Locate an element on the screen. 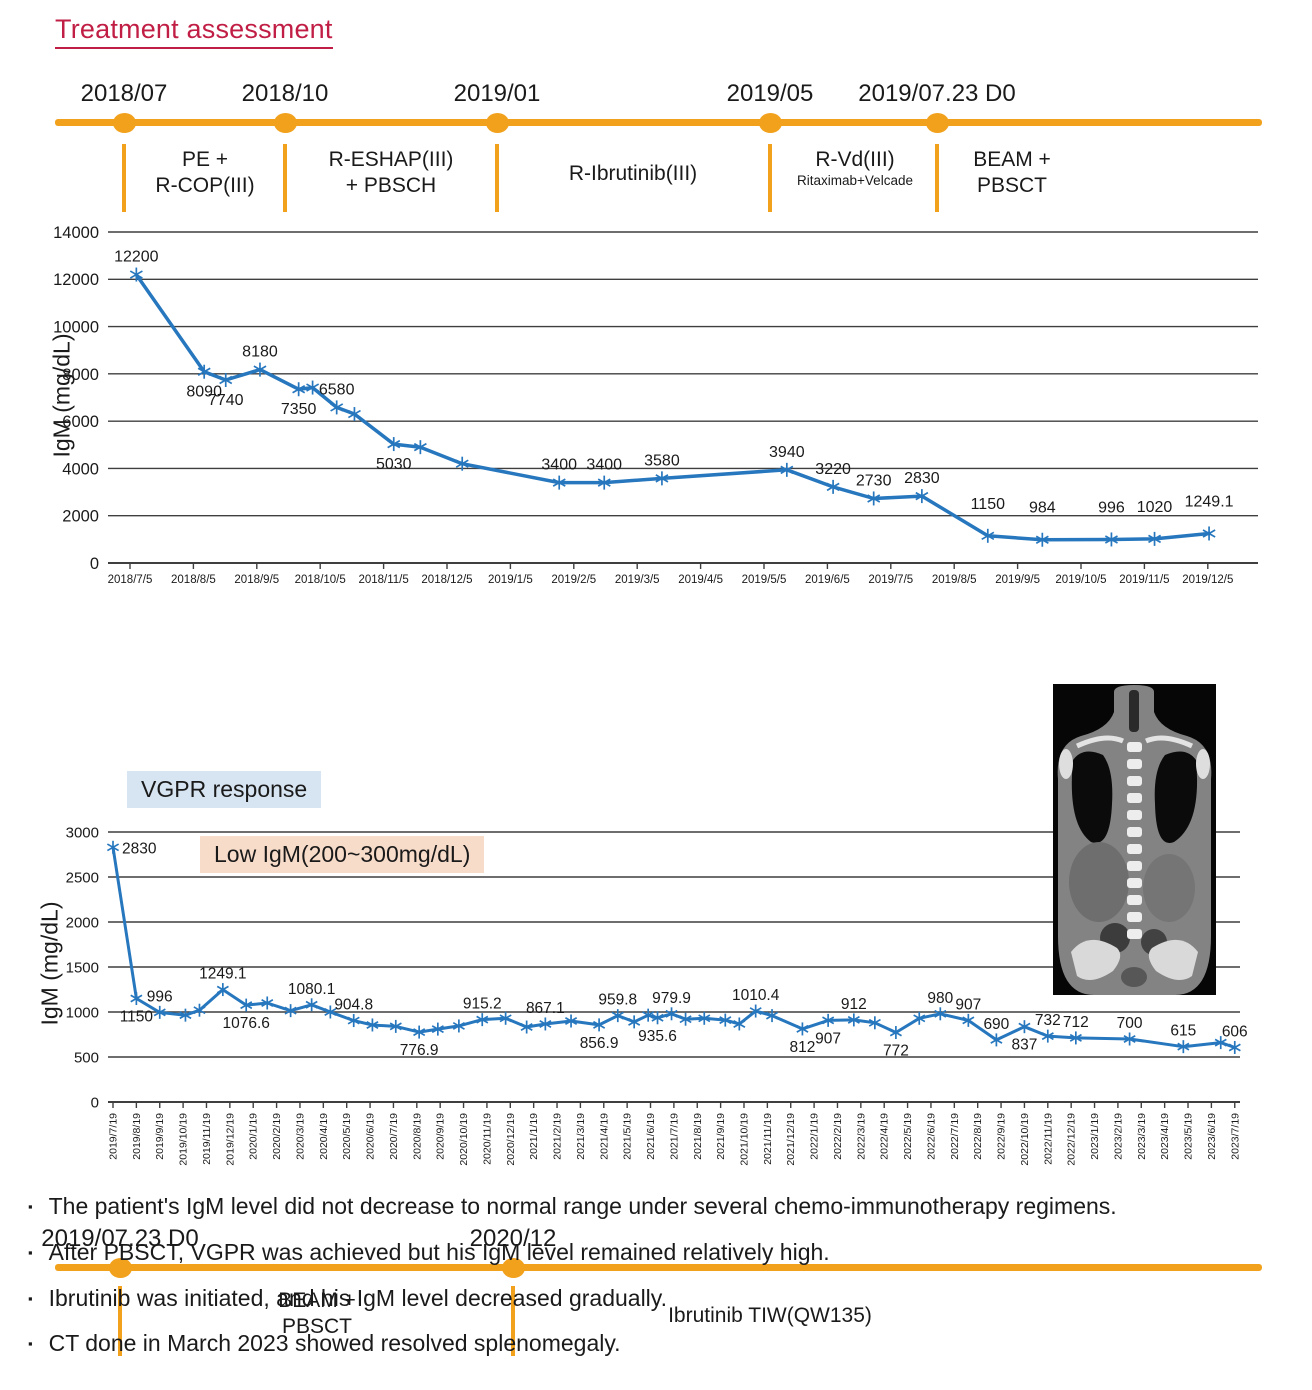  x-tick-label: 2018/12/5 is located at coordinates (446, 580).